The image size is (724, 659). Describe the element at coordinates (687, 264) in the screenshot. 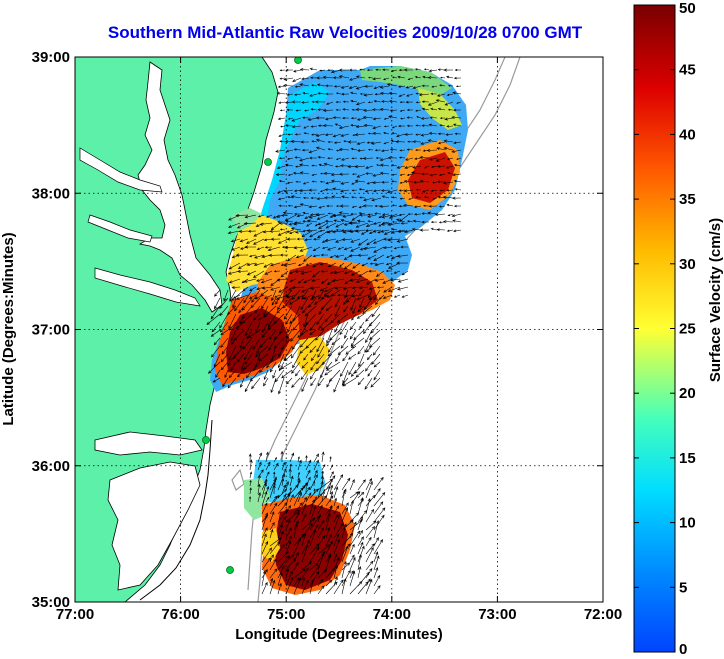

I see `colorbar-tick-label: 30` at that location.